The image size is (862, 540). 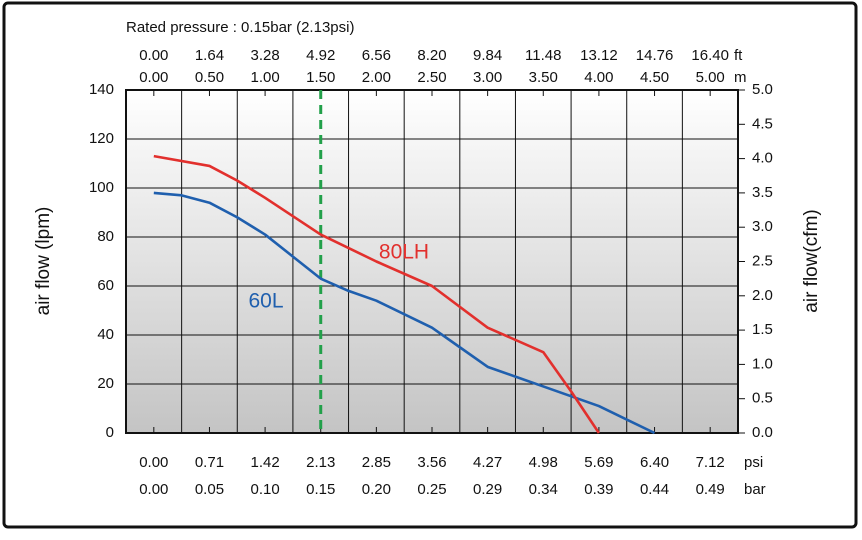 I want to click on psi-tick-label: 7.12, so click(x=710, y=462).